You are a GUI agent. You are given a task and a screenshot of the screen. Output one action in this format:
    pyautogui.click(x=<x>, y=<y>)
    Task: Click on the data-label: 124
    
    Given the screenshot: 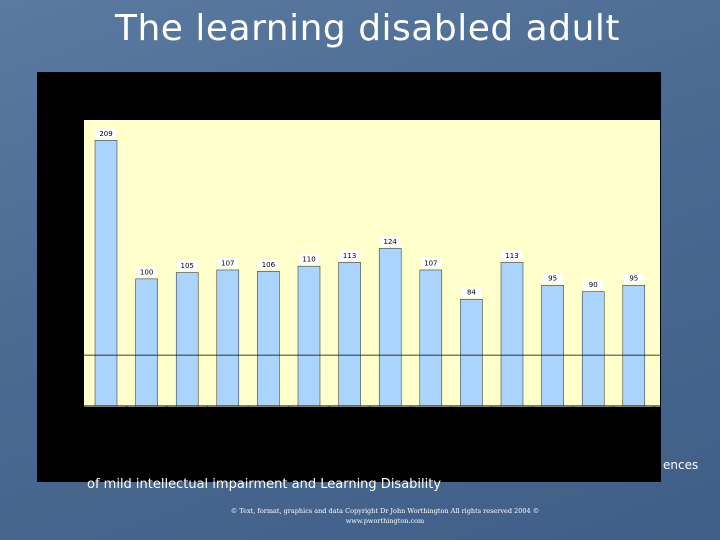 What is the action you would take?
    pyautogui.click(x=391, y=242)
    